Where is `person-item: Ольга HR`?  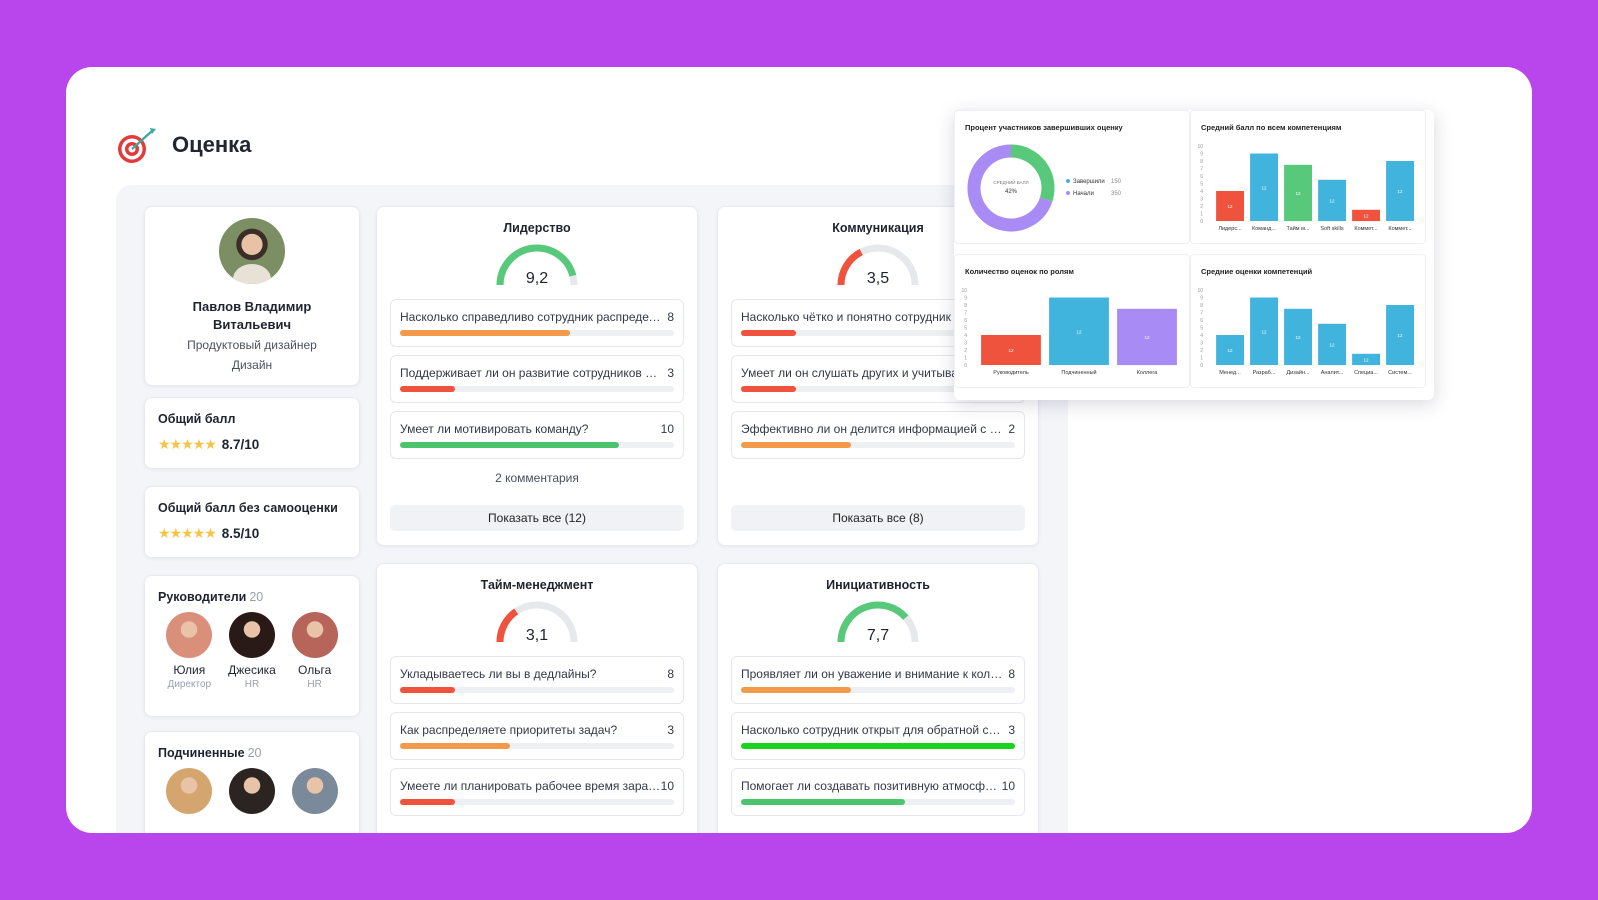 person-item: Ольга HR is located at coordinates (315, 651).